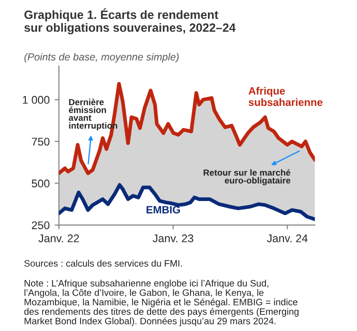 Image resolution: width=357 pixels, height=331 pixels. Describe the element at coordinates (247, 177) in the screenshot. I see `annotation: Retour sur le marché euro-obligataire` at that location.